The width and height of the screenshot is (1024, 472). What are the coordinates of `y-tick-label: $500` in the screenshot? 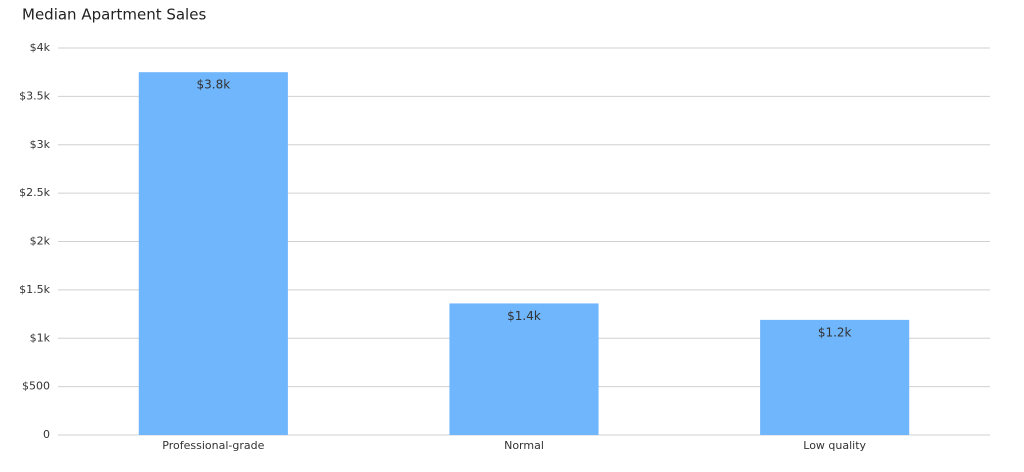 It's located at (36, 386).